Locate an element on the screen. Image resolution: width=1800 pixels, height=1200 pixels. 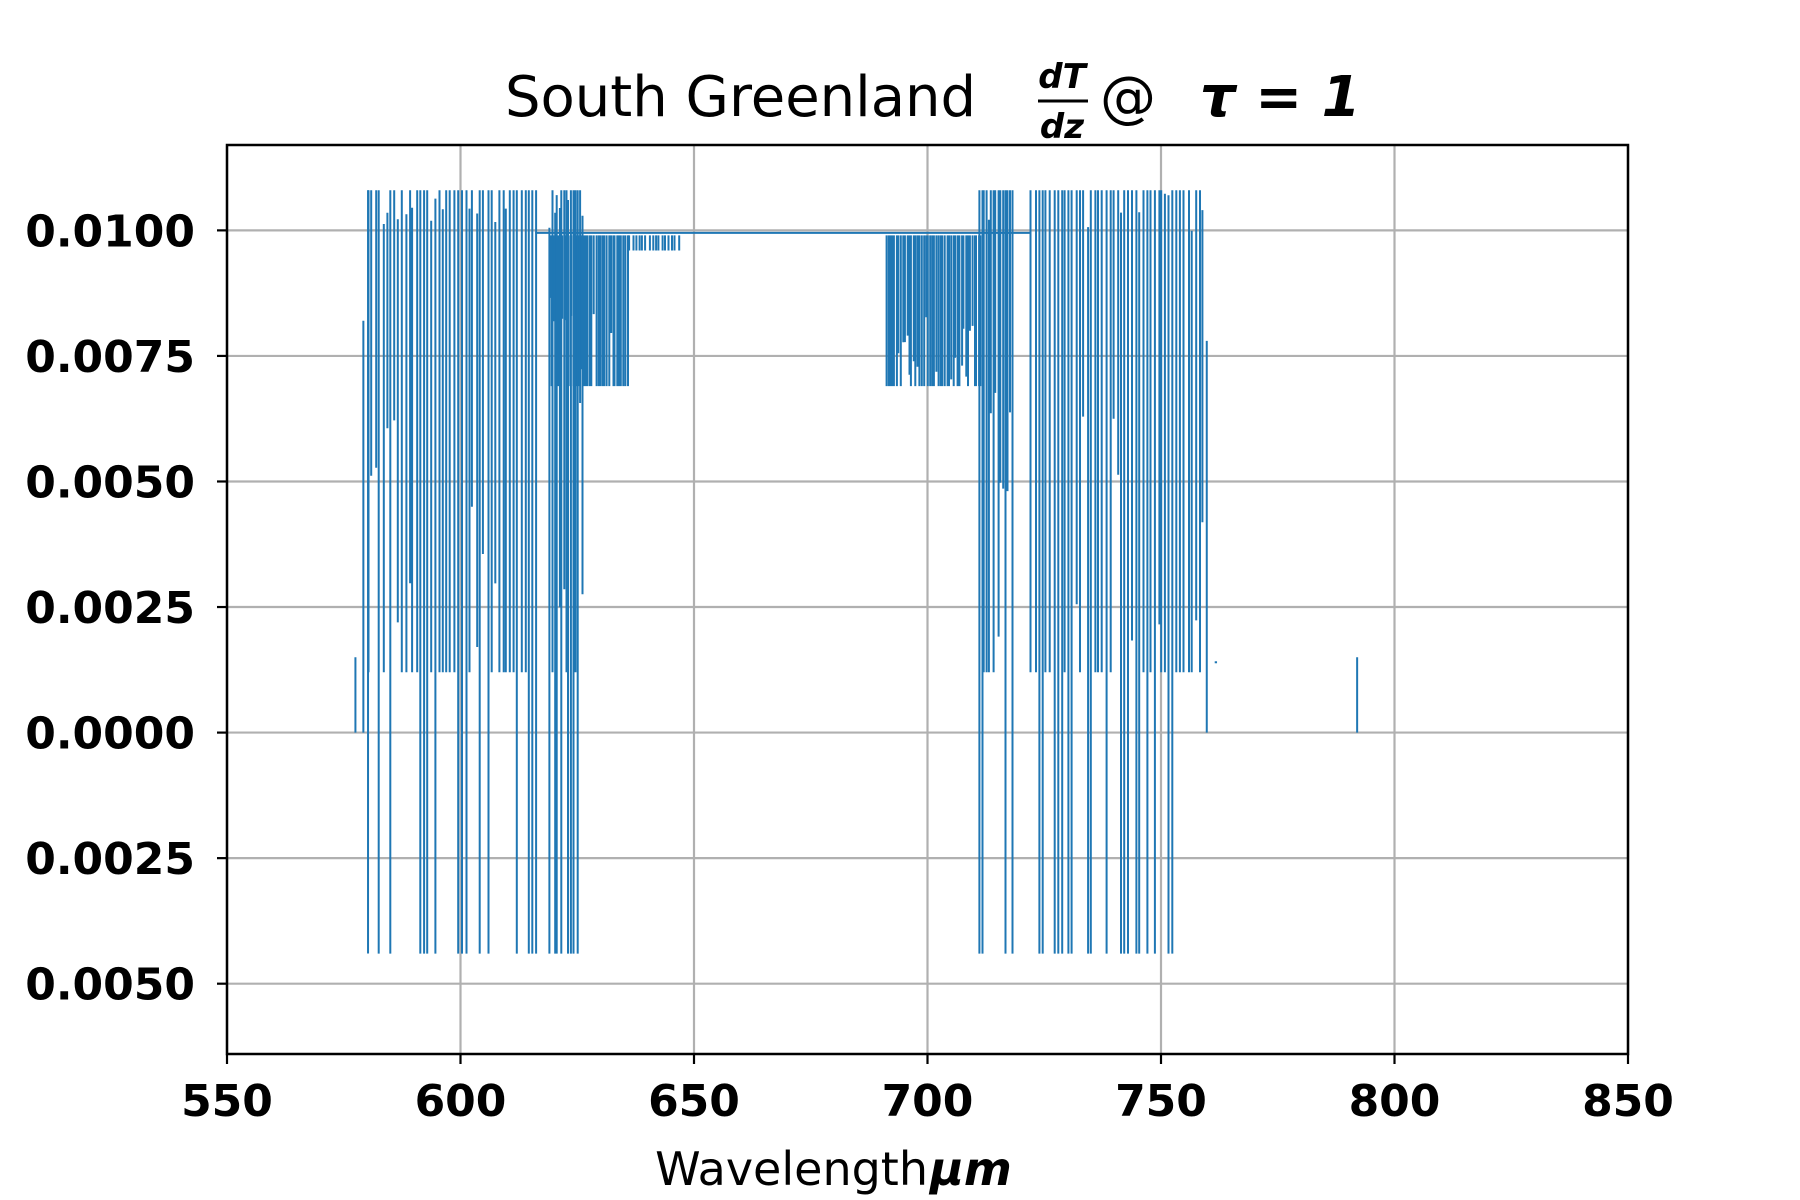
title-fraction-numerator: dT is located at coordinates (1063, 77).